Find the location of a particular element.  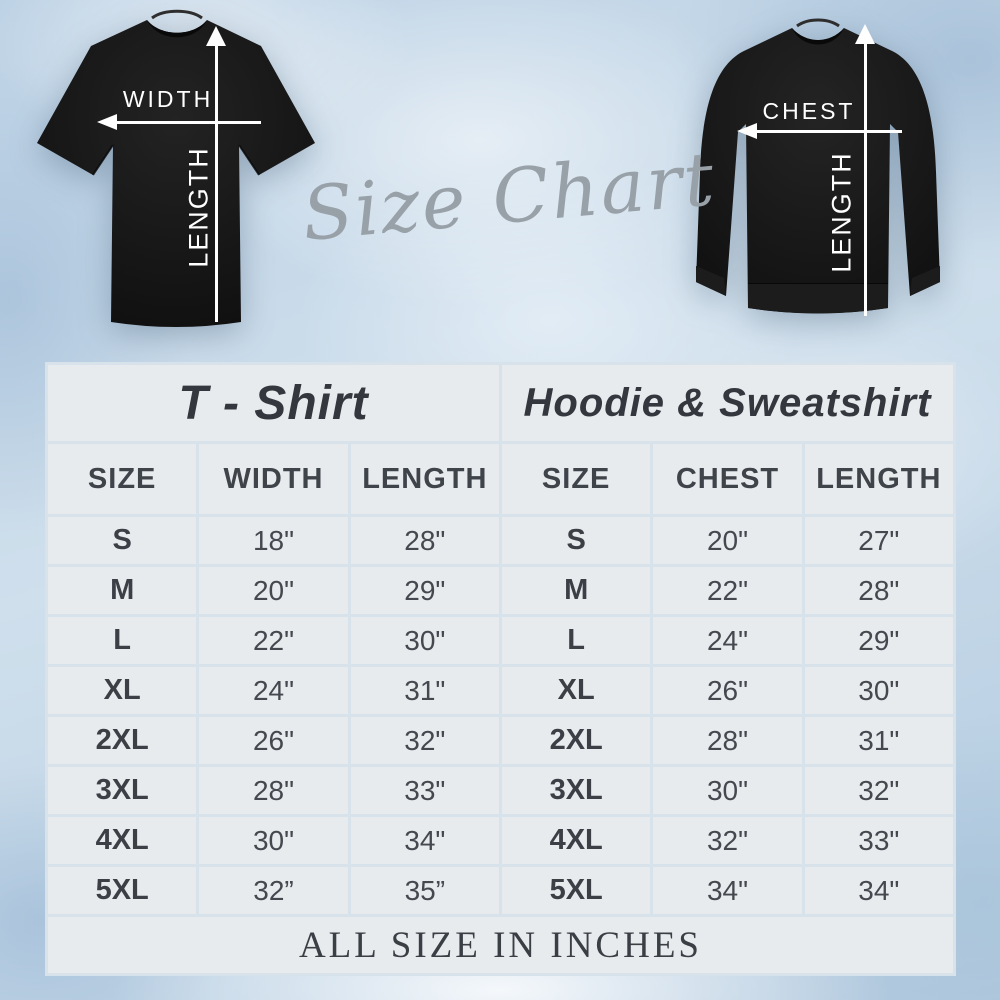

hoodie-chest-label: CHEST is located at coordinates (809, 111).